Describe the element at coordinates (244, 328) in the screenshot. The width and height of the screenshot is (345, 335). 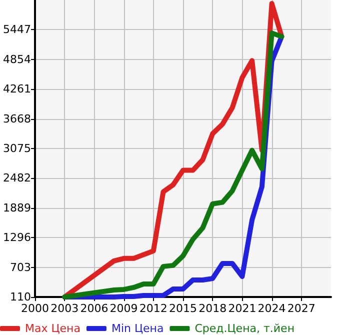
I see `legend-label: Сред.Цена, т.йен` at that location.